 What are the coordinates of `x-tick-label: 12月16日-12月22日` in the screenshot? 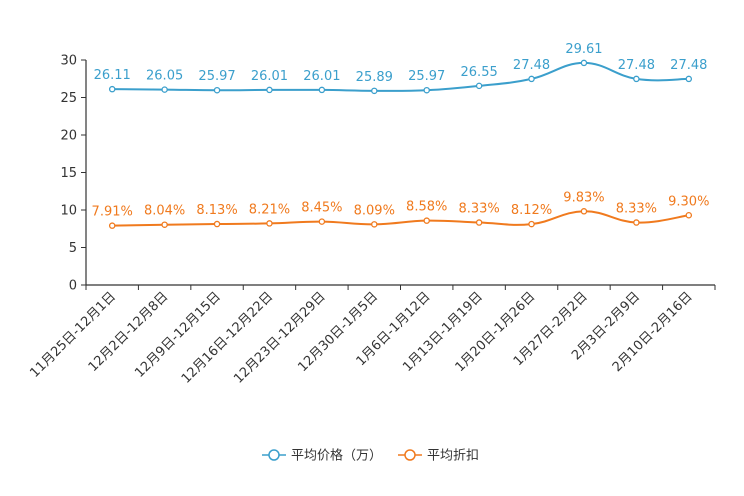 It's located at (227, 337).